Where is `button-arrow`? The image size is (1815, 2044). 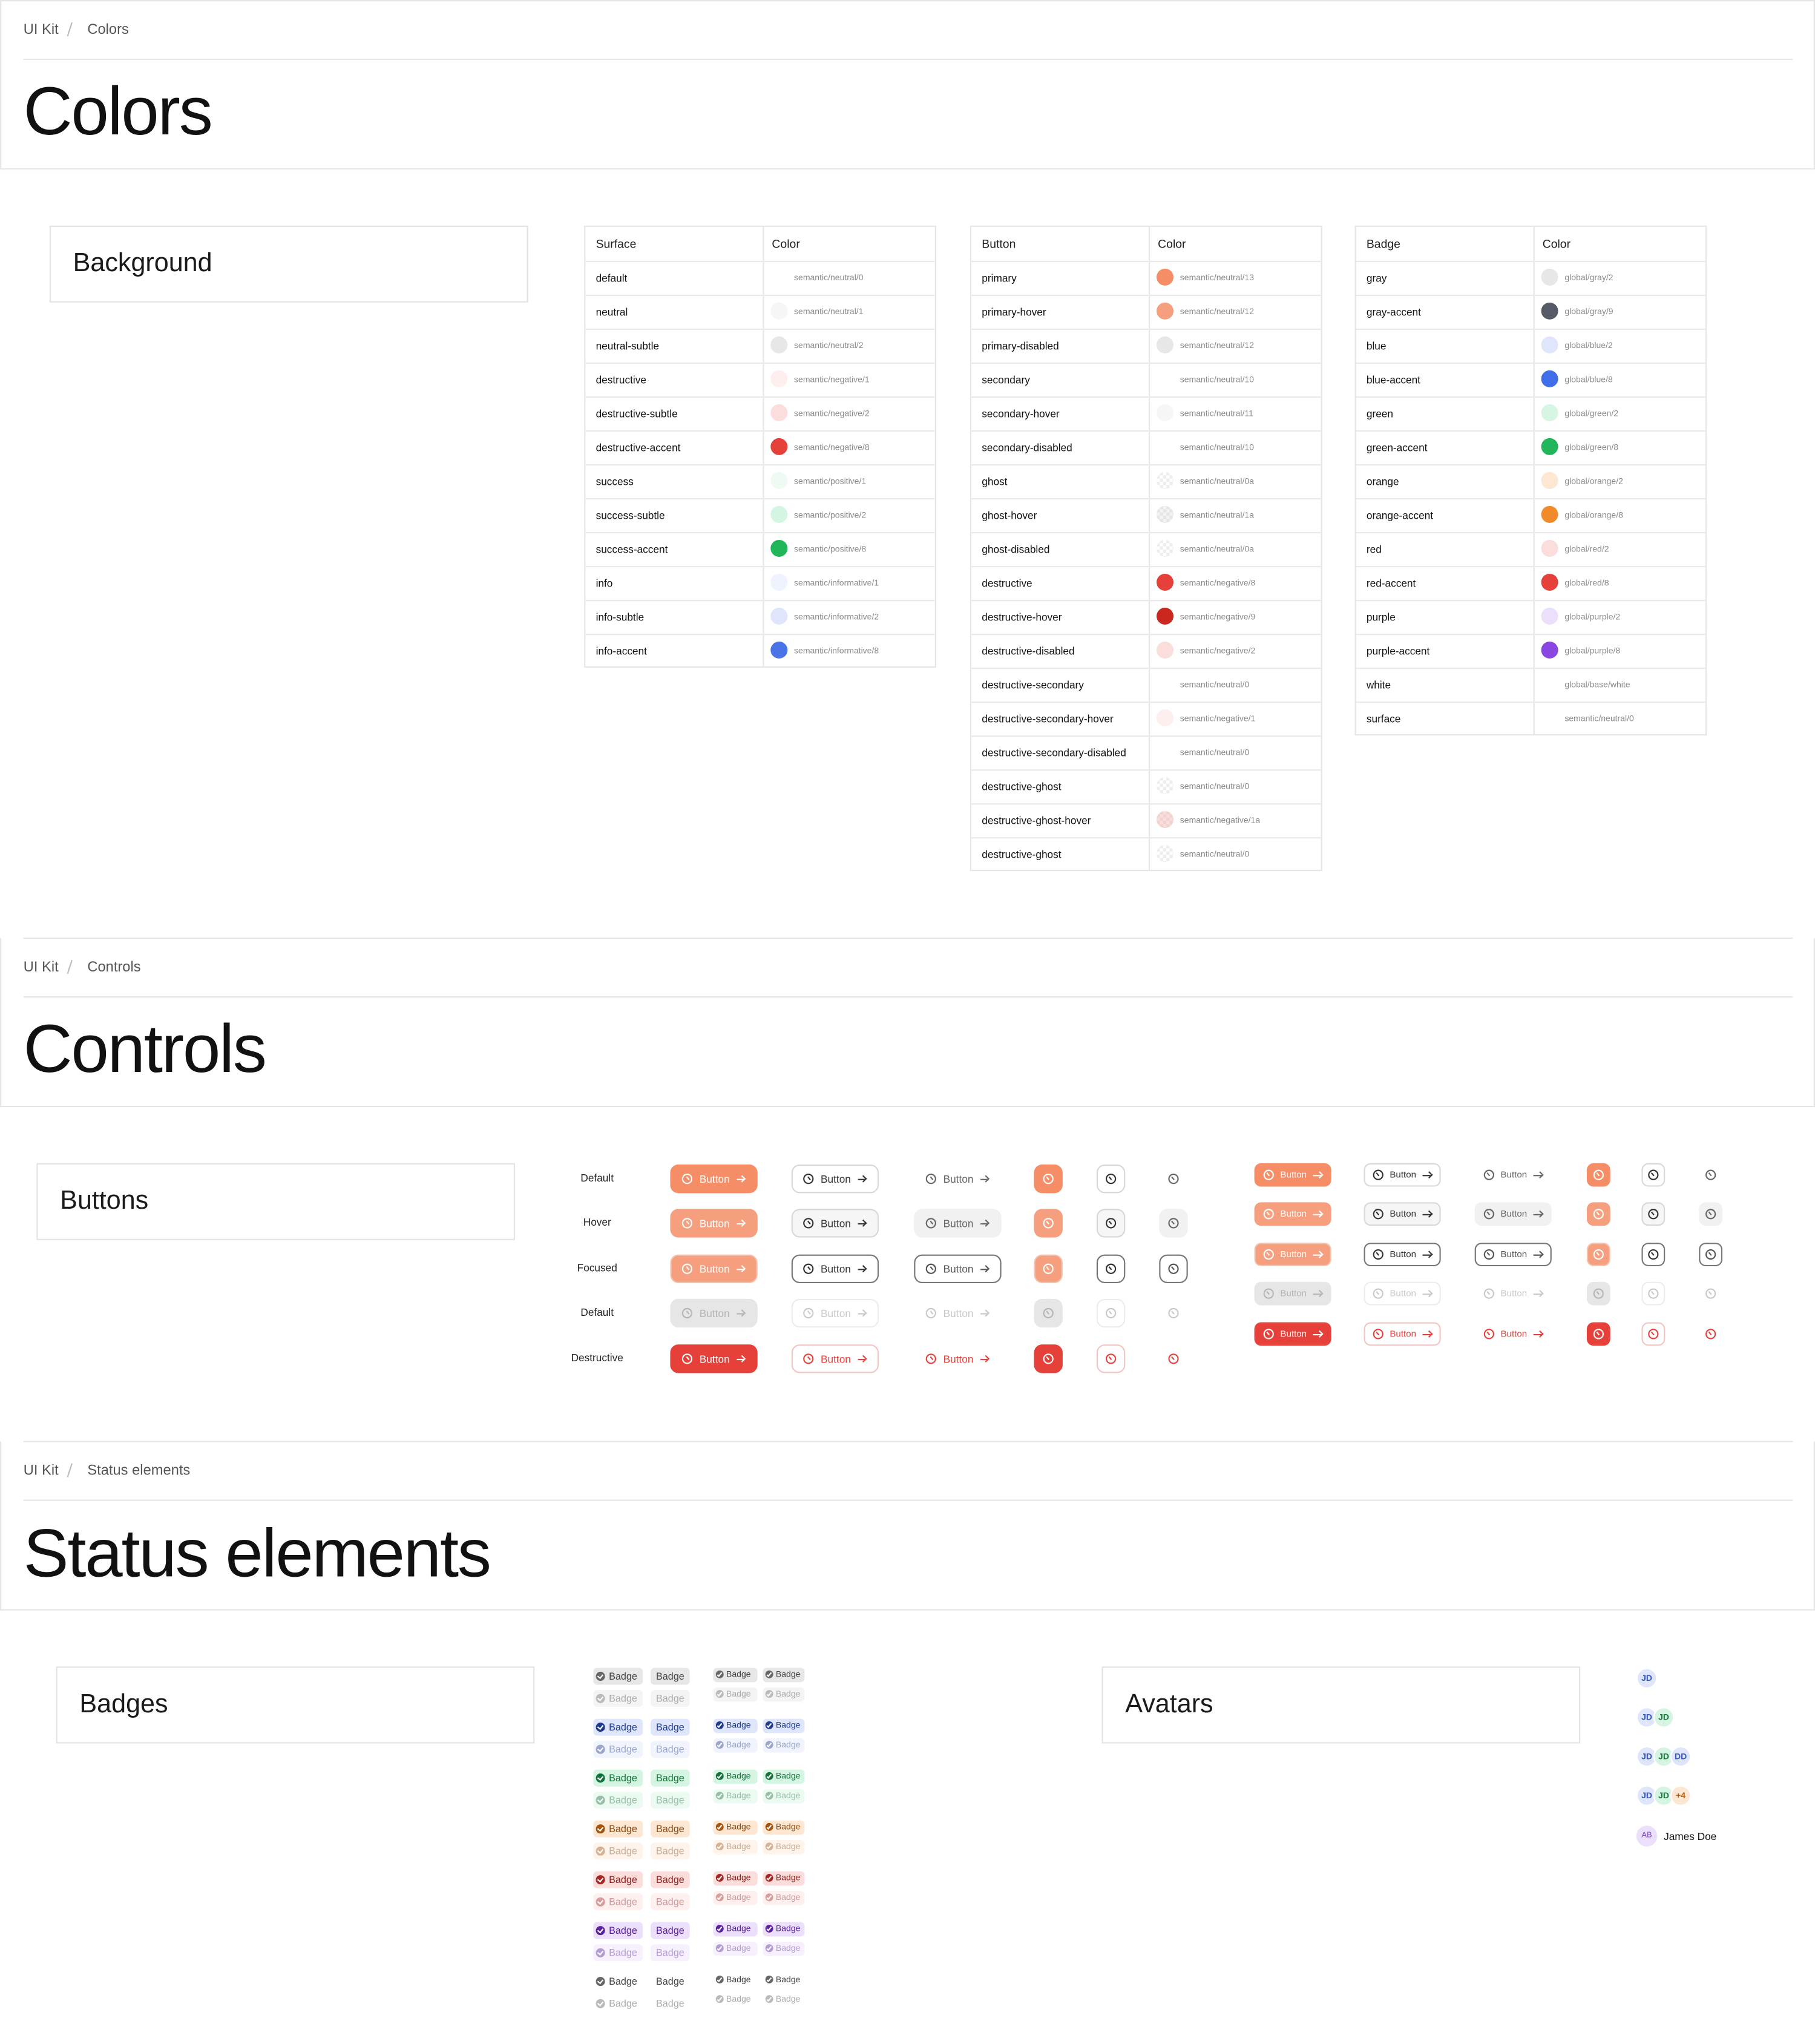
button-arrow is located at coordinates (1427, 1333).